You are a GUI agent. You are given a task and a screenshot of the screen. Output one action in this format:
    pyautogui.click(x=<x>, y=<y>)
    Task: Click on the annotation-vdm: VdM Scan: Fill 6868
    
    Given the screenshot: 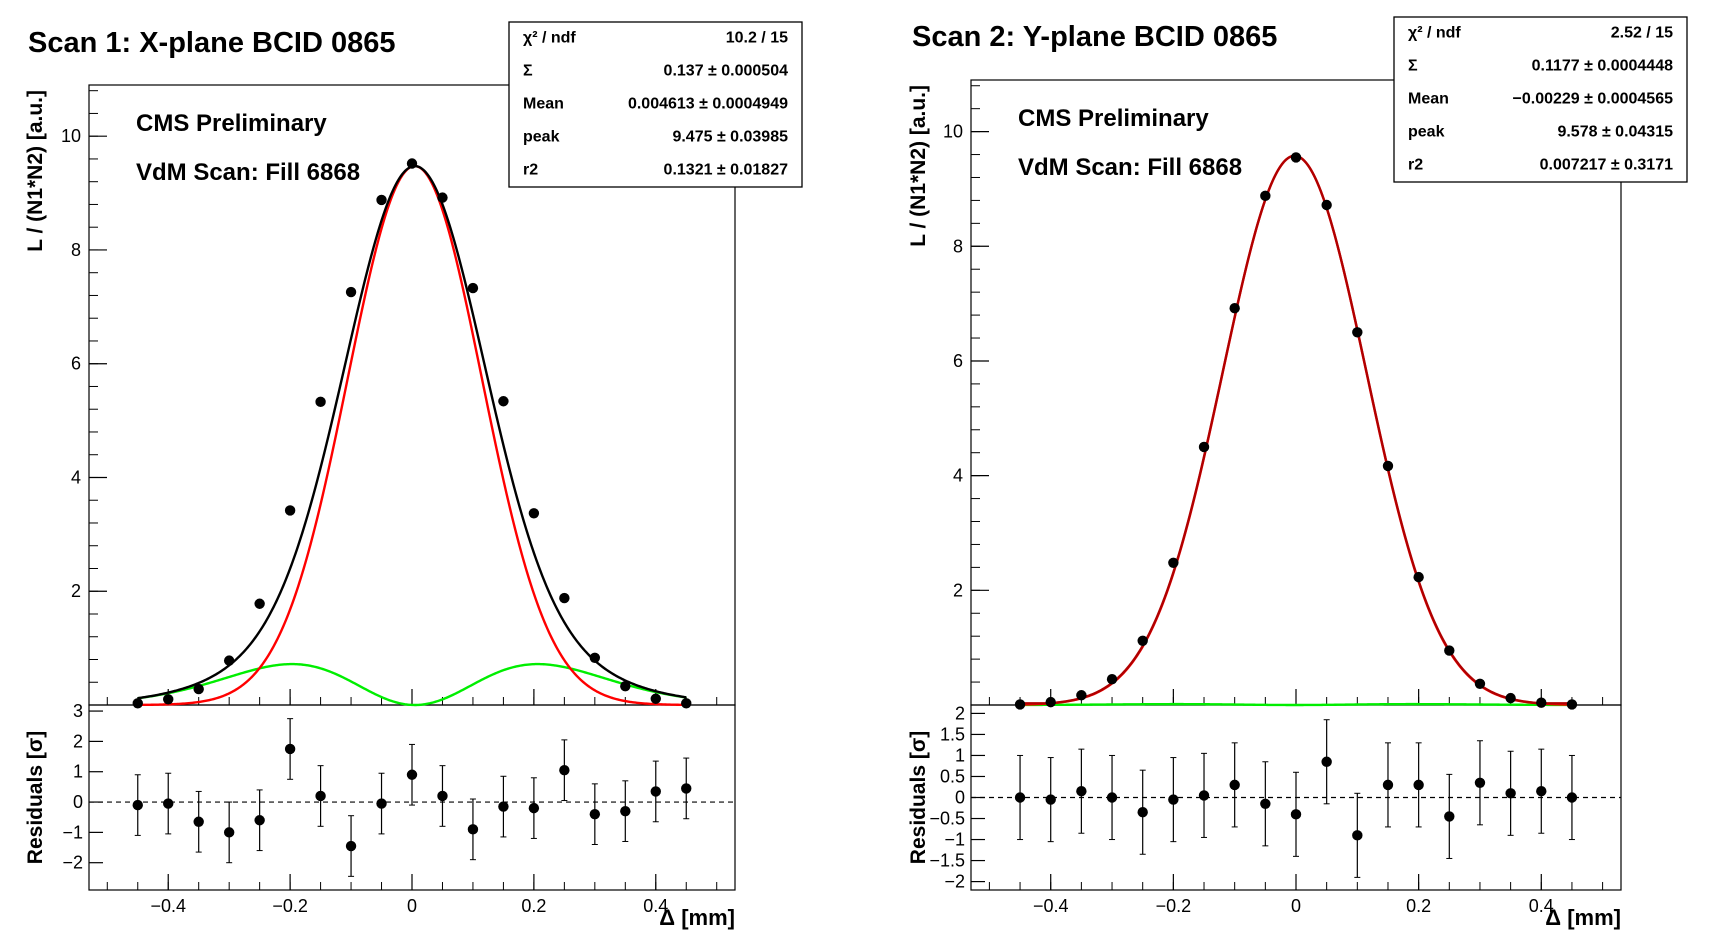 What is the action you would take?
    pyautogui.click(x=1130, y=167)
    